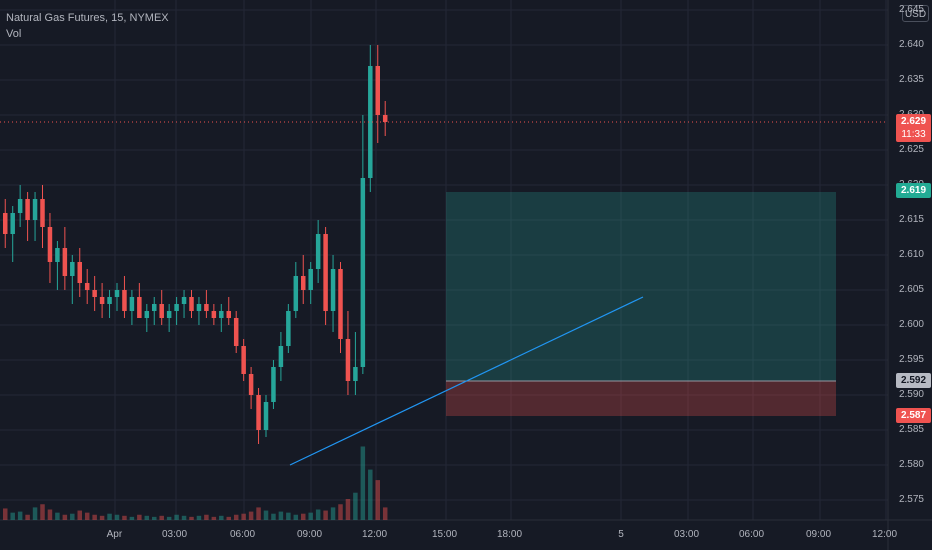 The height and width of the screenshot is (550, 932). What do you see at coordinates (913, 190) in the screenshot?
I see `target-price-tag: 2.619` at bounding box center [913, 190].